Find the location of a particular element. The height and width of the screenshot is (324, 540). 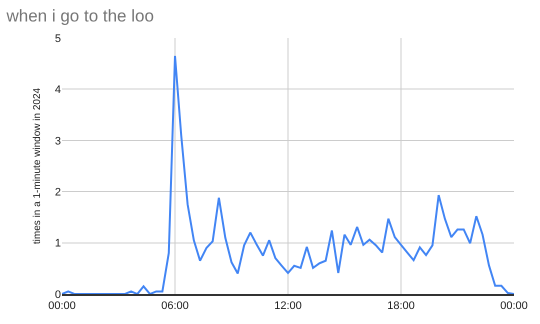

chart-title: when i go to the loo is located at coordinates (79, 16).